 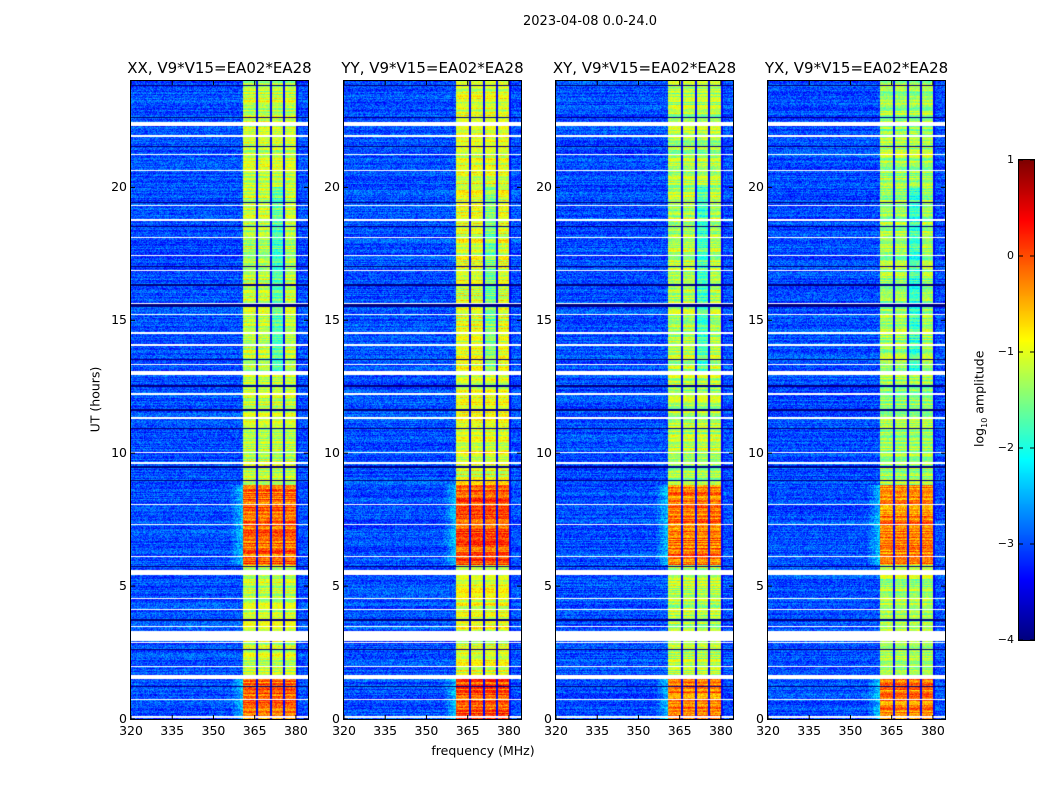 I want to click on colorbar-tick-label: −3, so click(x=1005, y=543).